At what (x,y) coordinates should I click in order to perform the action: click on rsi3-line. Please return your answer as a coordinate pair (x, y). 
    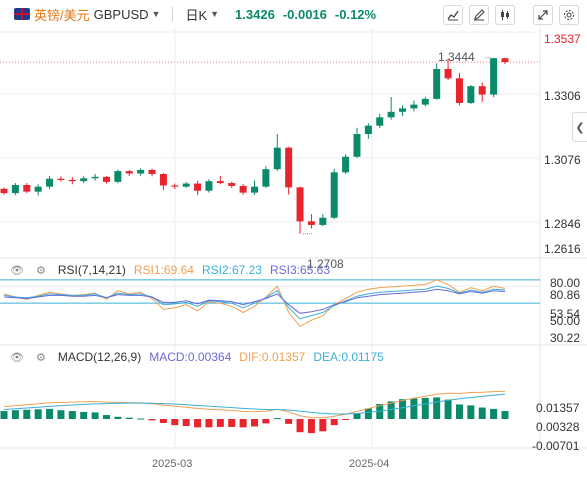
    Looking at the image, I should click on (254, 301).